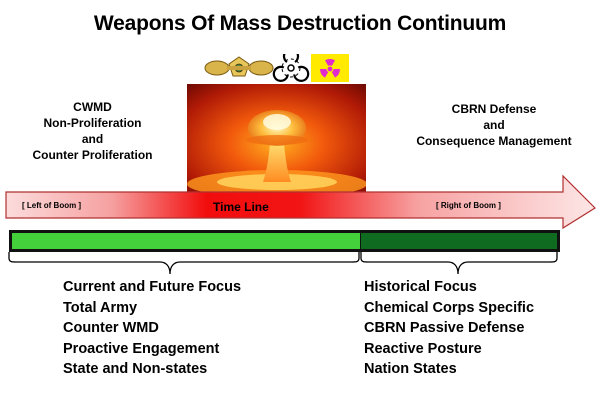 This screenshot has height=400, width=600. I want to click on timeline-label: Time Line, so click(241, 207).